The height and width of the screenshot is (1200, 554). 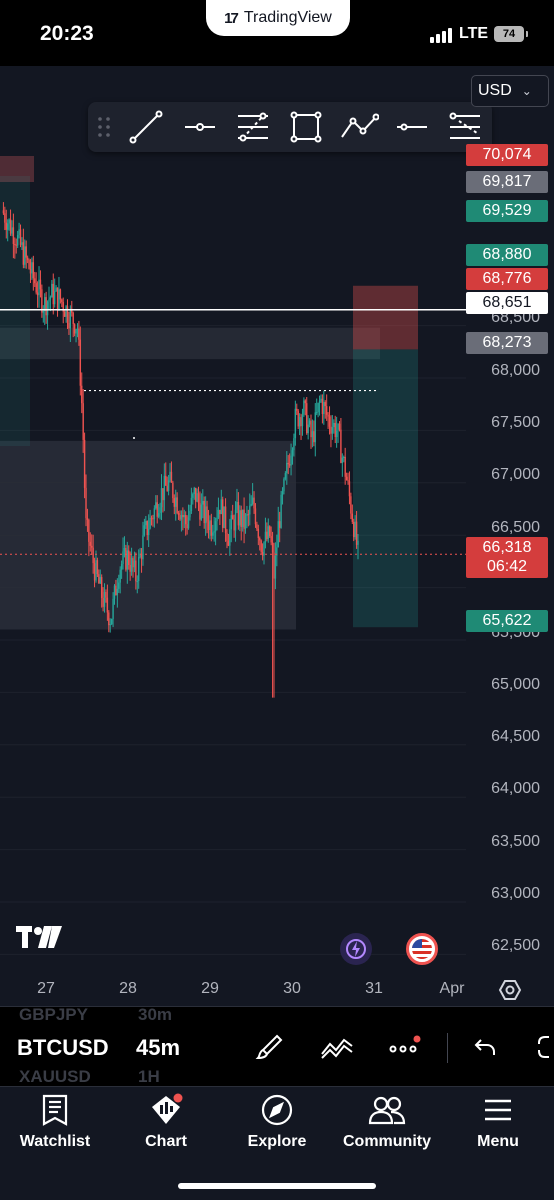 I want to click on previous-interval: 30m, so click(x=155, y=1015).